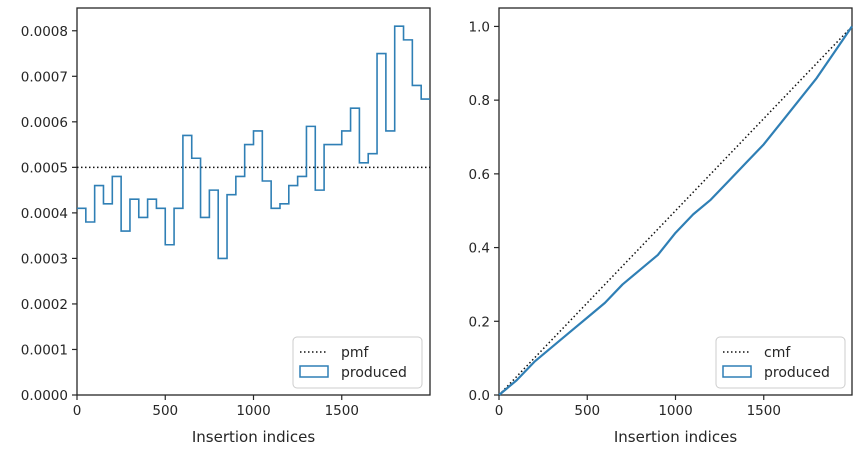 The image size is (861, 453). I want to click on right-y-tick-label: 0.6, so click(479, 175).